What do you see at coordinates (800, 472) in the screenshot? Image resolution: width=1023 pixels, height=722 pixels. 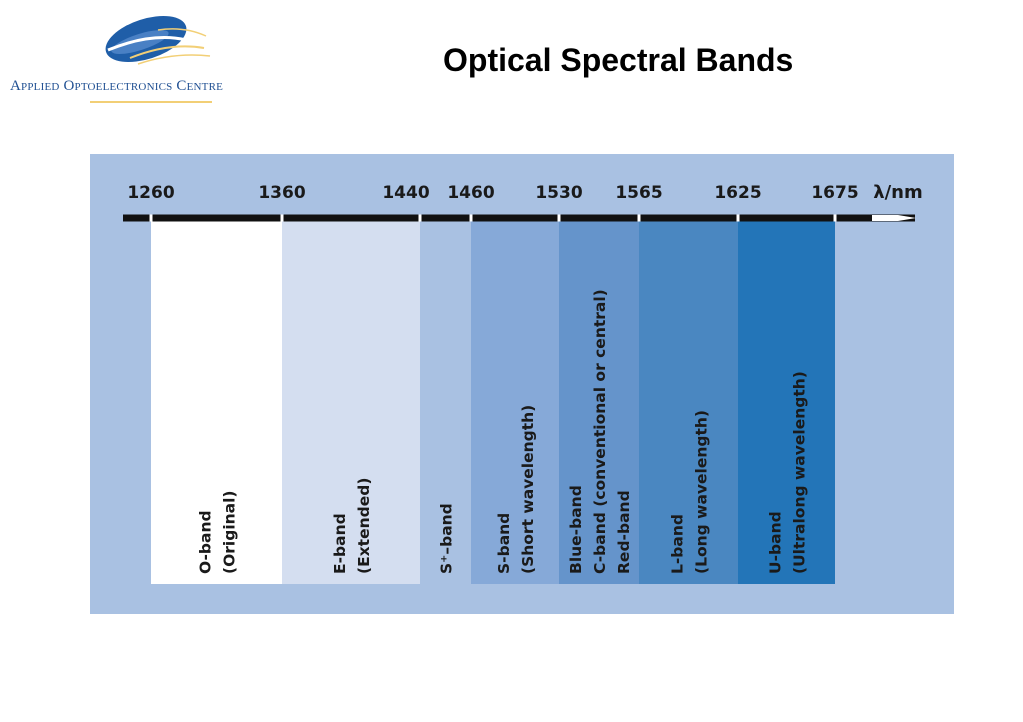 I see `band-label-line: (Ultralong wavelength)` at bounding box center [800, 472].